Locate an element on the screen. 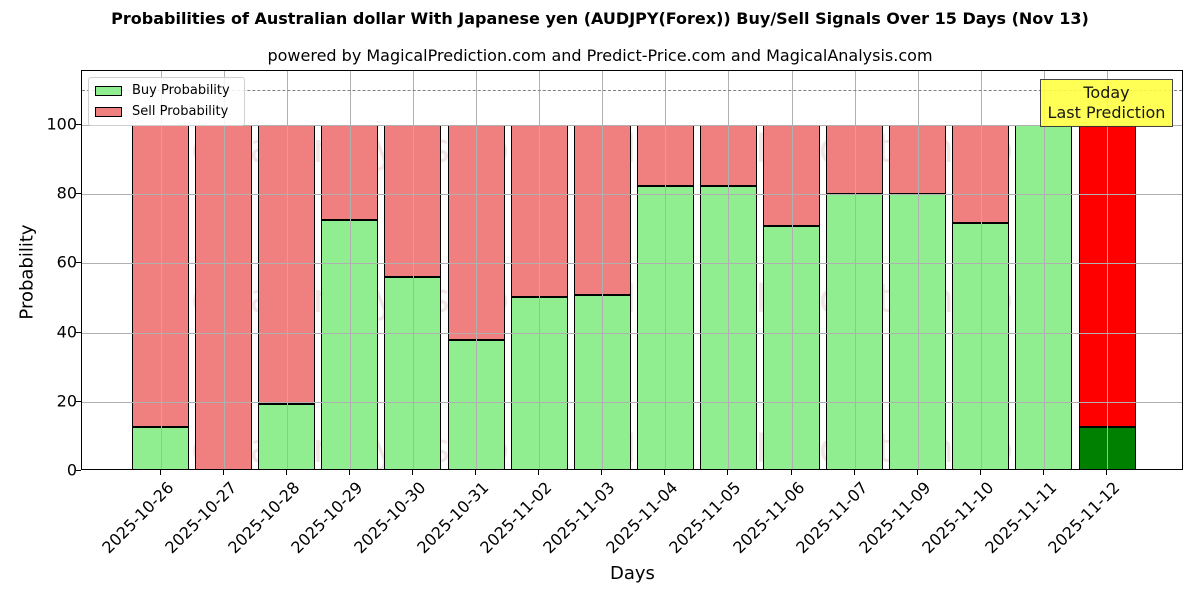 This screenshot has height=600, width=1200. y-tick-label: 0 is located at coordinates (71, 470).